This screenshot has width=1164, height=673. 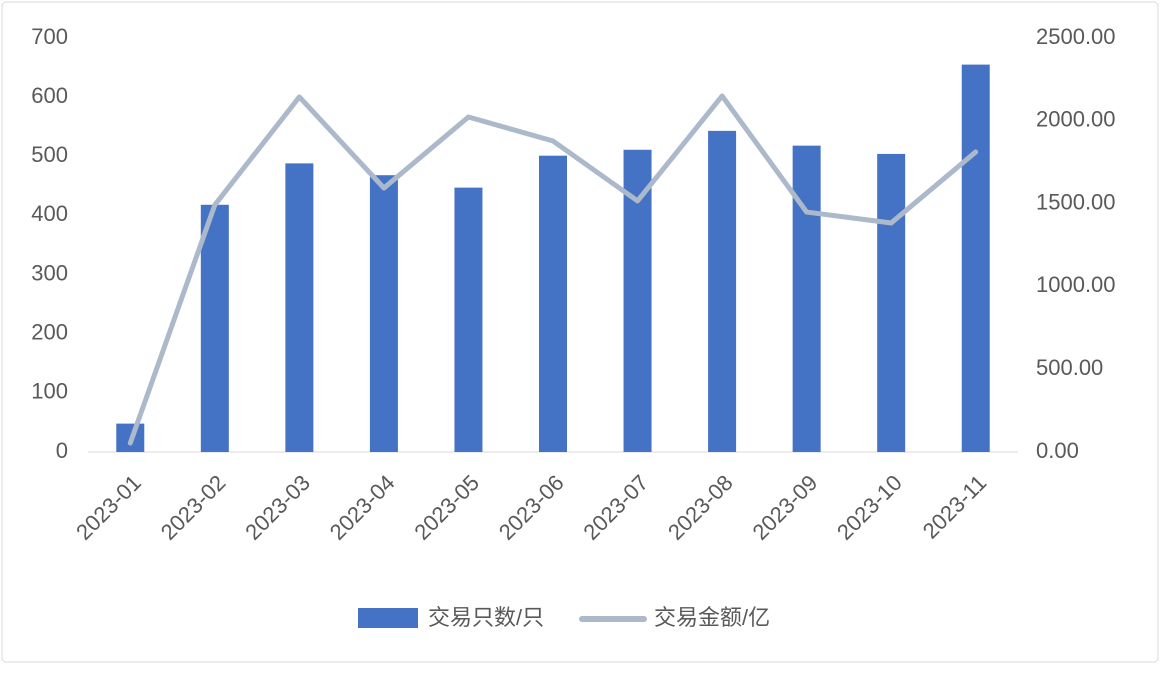 I want to click on y2-tick-label: 2000.00, so click(x=1076, y=119).